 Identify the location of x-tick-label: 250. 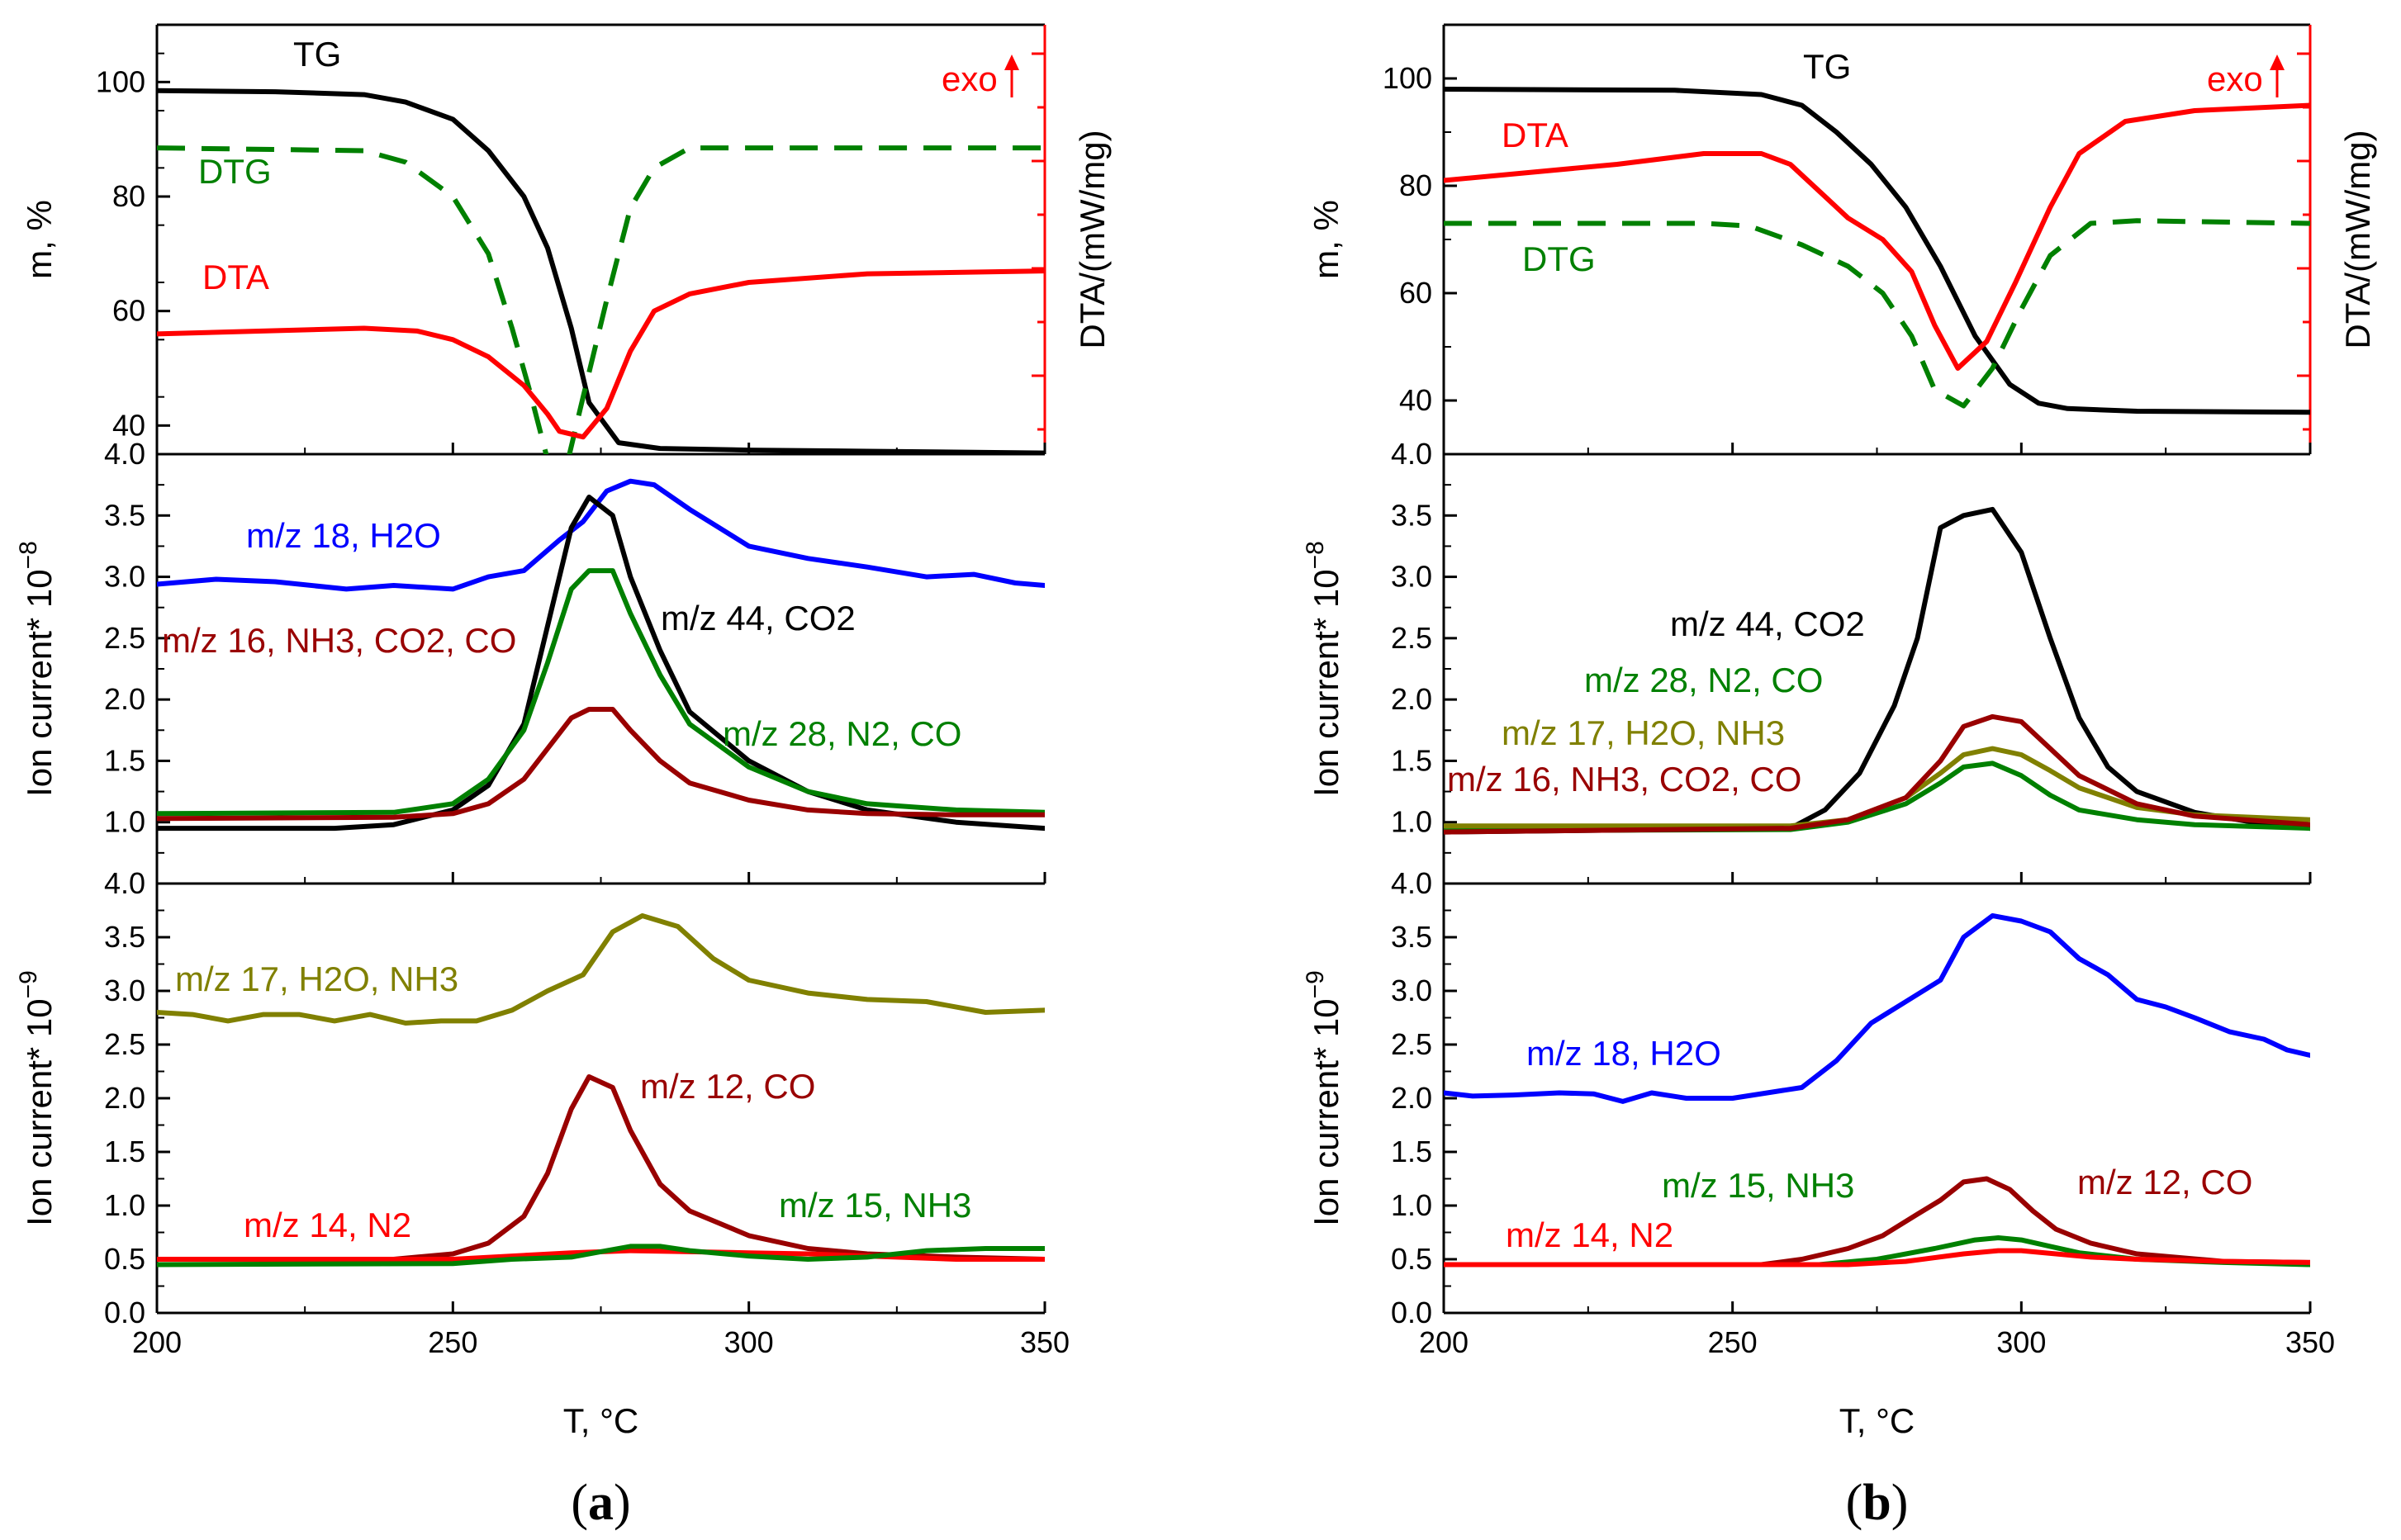
(452, 1342).